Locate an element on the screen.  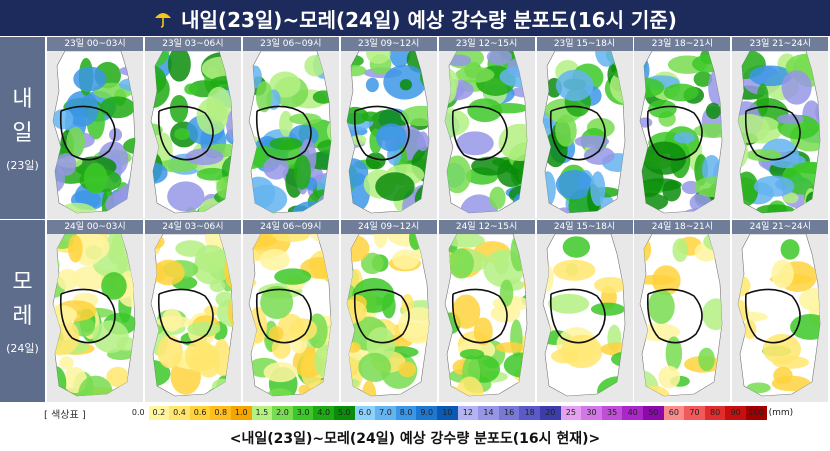
map-panel: 23일 18~21시 is located at coordinates (682, 128).